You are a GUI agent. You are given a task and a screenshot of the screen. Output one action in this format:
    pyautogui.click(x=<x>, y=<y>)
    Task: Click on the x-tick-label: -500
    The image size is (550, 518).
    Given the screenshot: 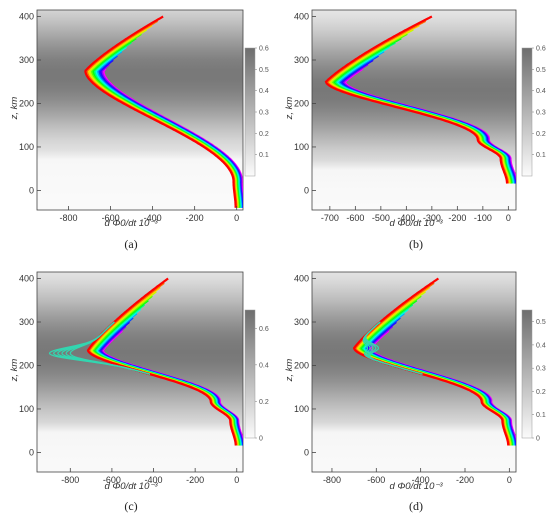 What is the action you would take?
    pyautogui.click(x=381, y=218)
    